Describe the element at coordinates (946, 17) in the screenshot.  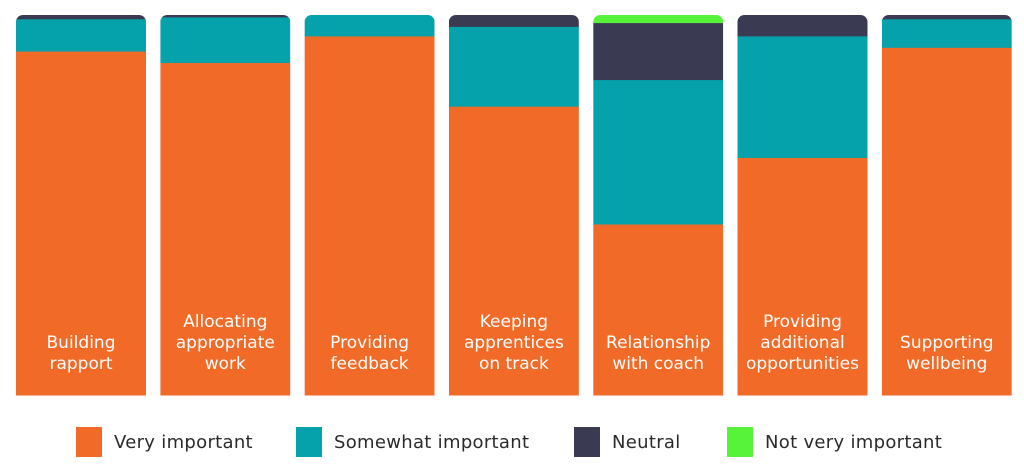
I see `bar-segment-supporting-wellbeing-neutral` at that location.